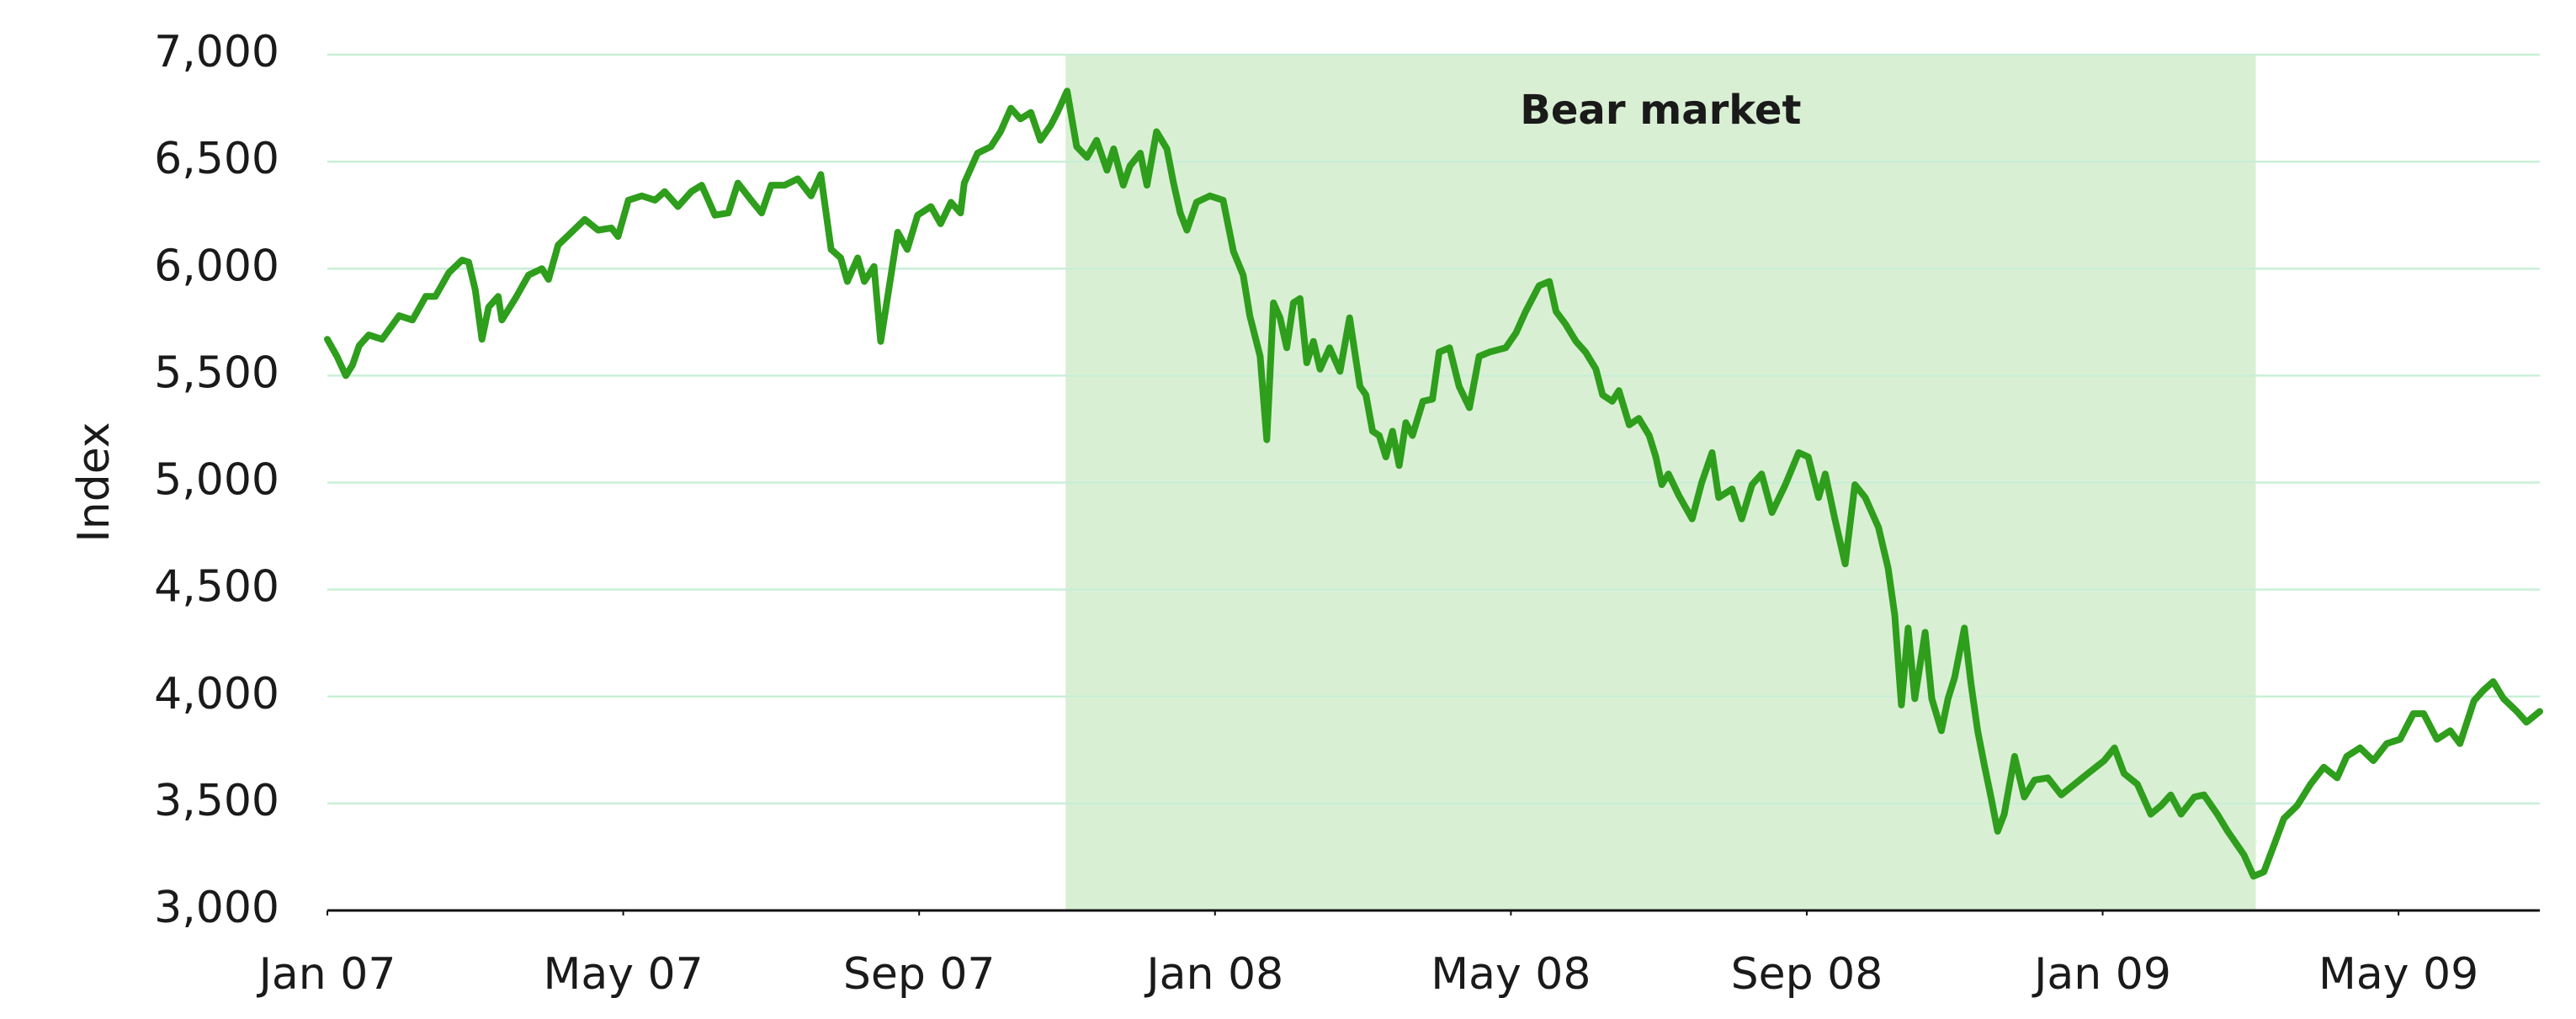 Image resolution: width=2576 pixels, height=1019 pixels. Describe the element at coordinates (2398, 974) in the screenshot. I see `x-tick-label: May 09` at that location.